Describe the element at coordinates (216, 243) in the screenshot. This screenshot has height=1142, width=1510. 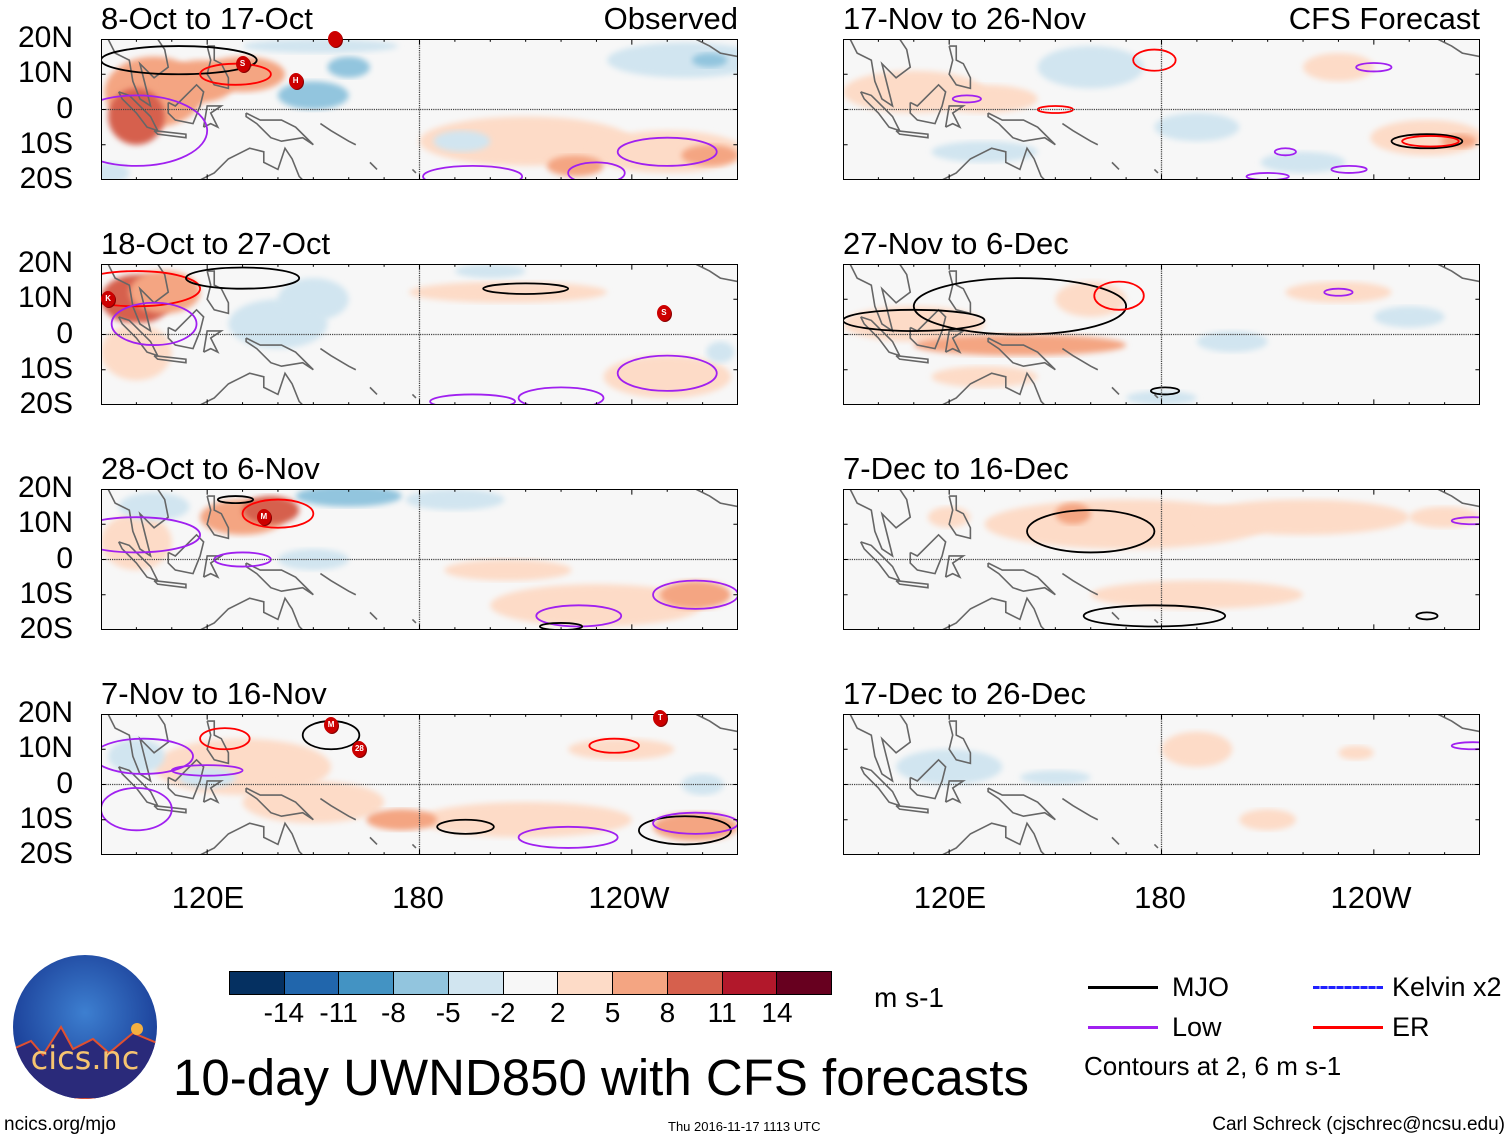
I see `panel-title: 18-Oct to 27-Oct` at that location.